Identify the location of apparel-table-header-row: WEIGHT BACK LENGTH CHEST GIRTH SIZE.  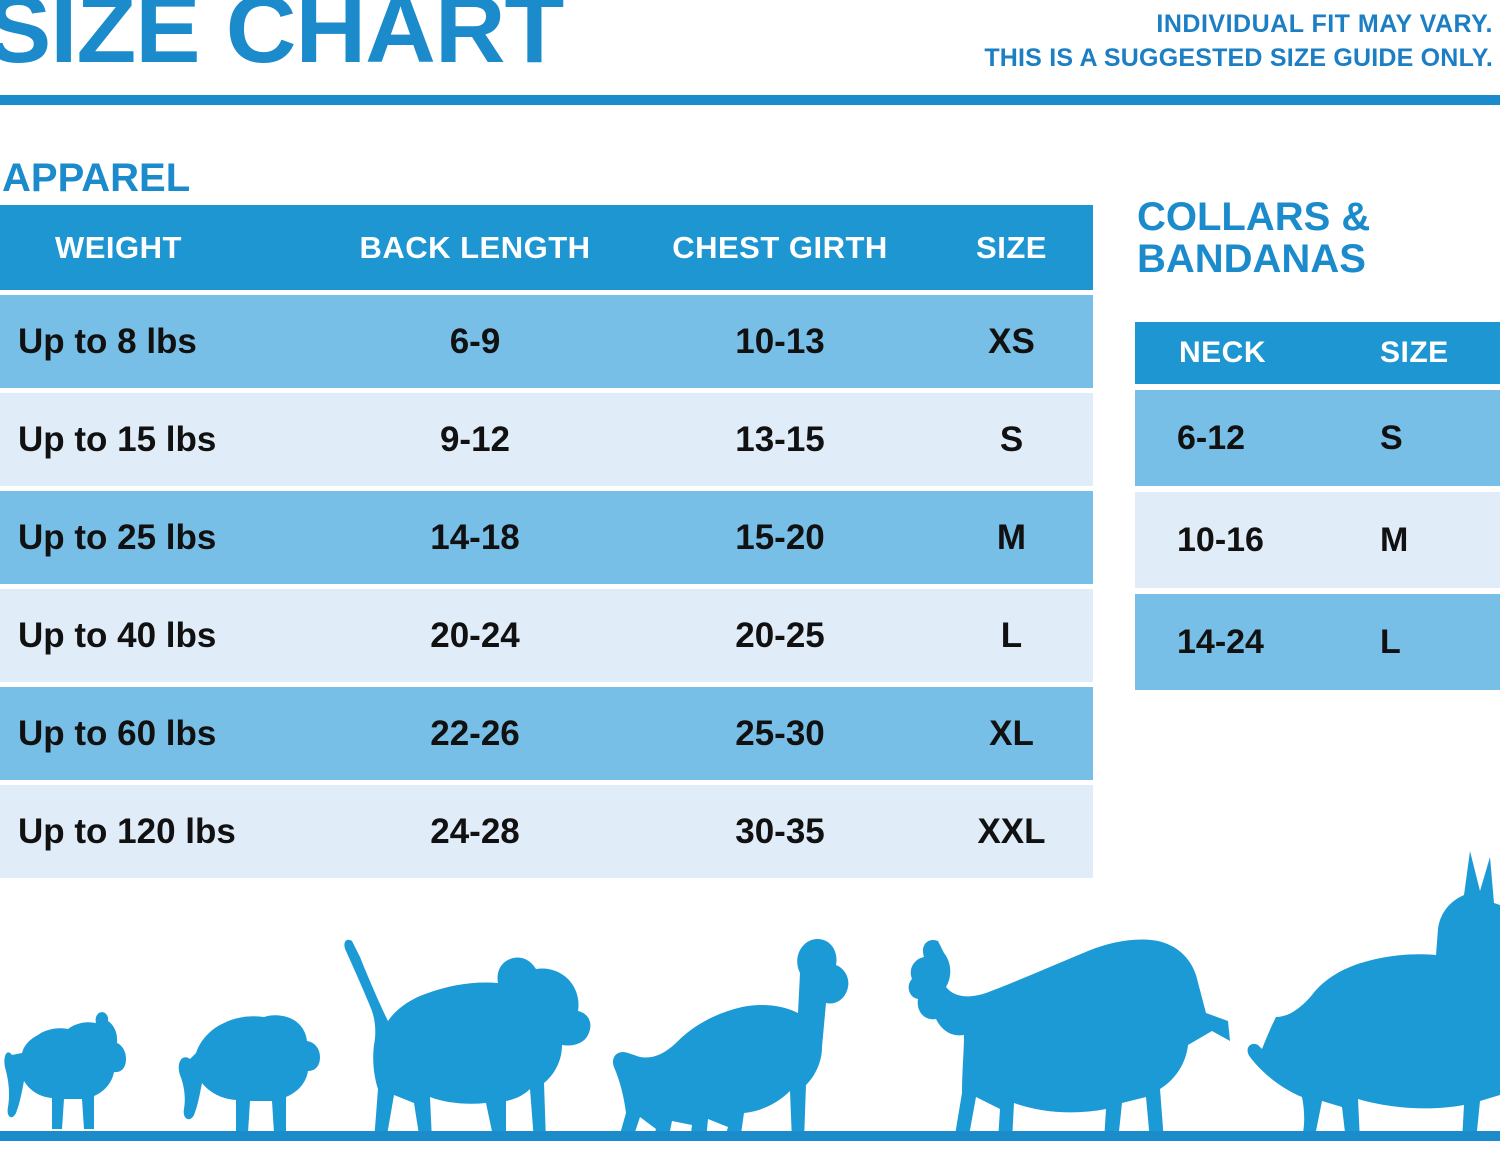
(546, 247).